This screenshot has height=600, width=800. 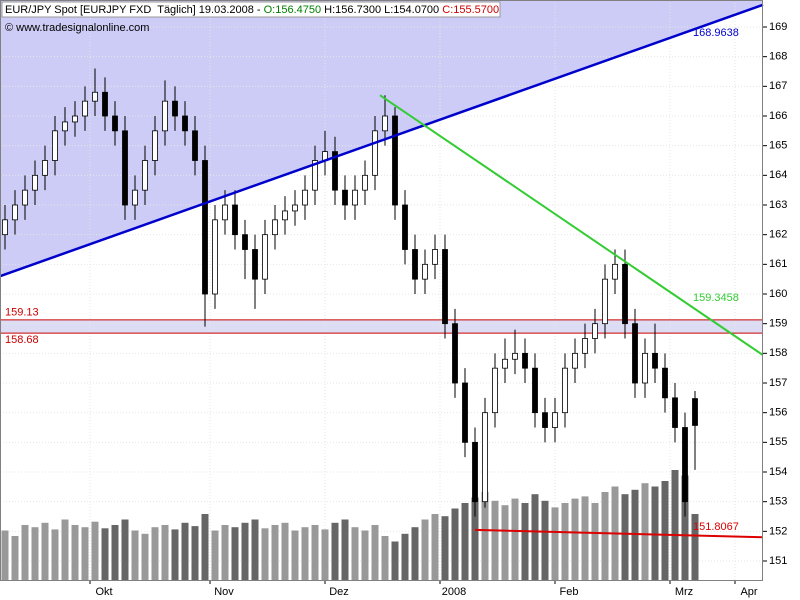 What do you see at coordinates (778, 561) in the screenshot?
I see `y-tick-label: 151` at bounding box center [778, 561].